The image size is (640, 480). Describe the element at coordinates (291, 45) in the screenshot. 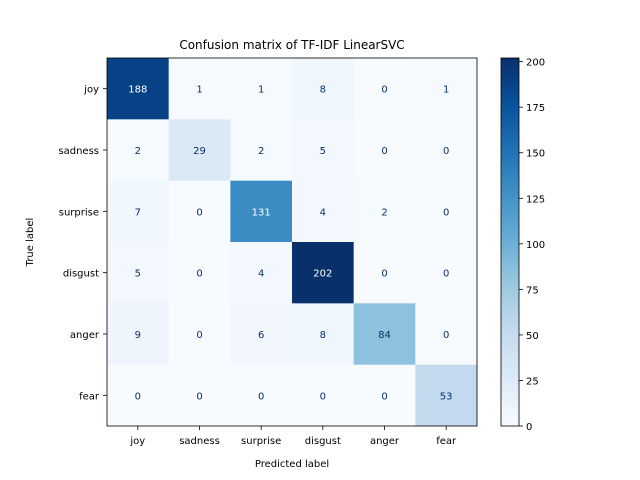

I see `chart-title: Confusion matrix of TF-IDF LinearSVC` at that location.